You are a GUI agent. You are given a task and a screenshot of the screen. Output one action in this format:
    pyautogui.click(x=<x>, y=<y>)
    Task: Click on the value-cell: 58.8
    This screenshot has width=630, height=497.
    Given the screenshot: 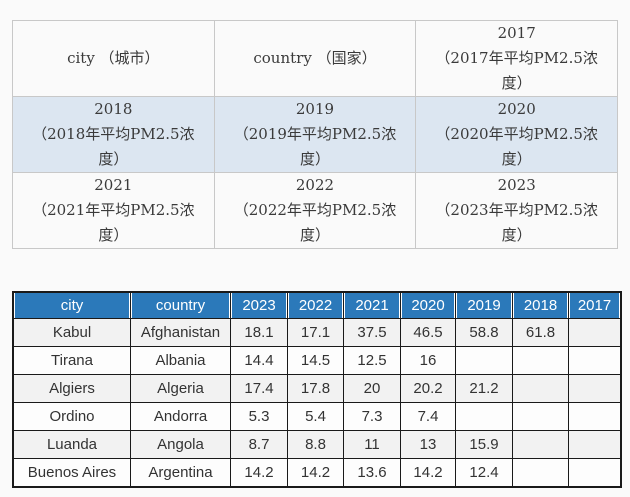 What is the action you would take?
    pyautogui.click(x=484, y=332)
    